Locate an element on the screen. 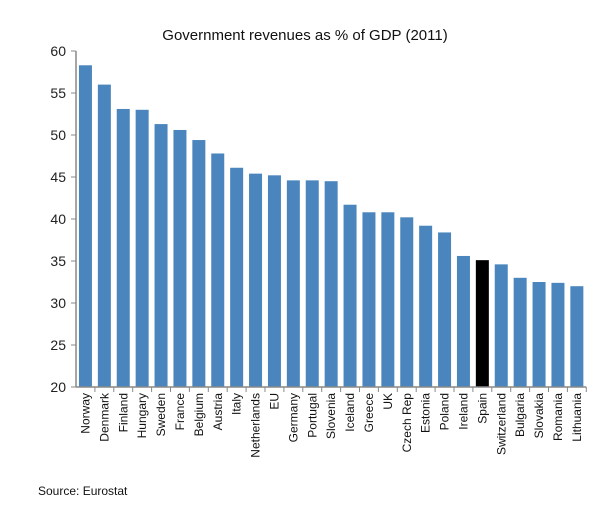 The image size is (600, 530). x-tick-label: Denmark is located at coordinates (104, 417).